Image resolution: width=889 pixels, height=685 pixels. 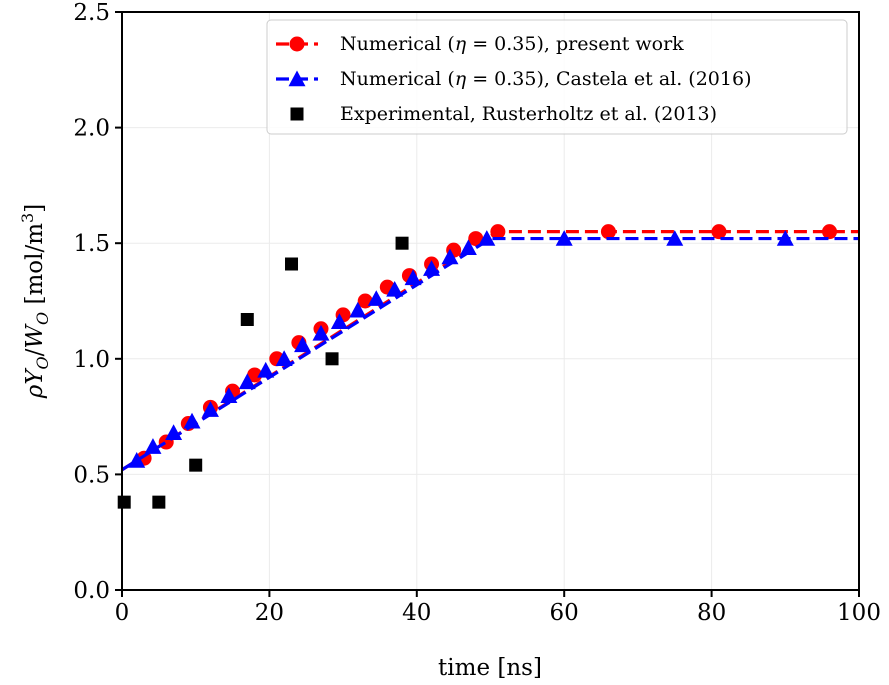 I want to click on legend-label-part: = 0.35), Castela et al. (2016), so click(x=608, y=79).